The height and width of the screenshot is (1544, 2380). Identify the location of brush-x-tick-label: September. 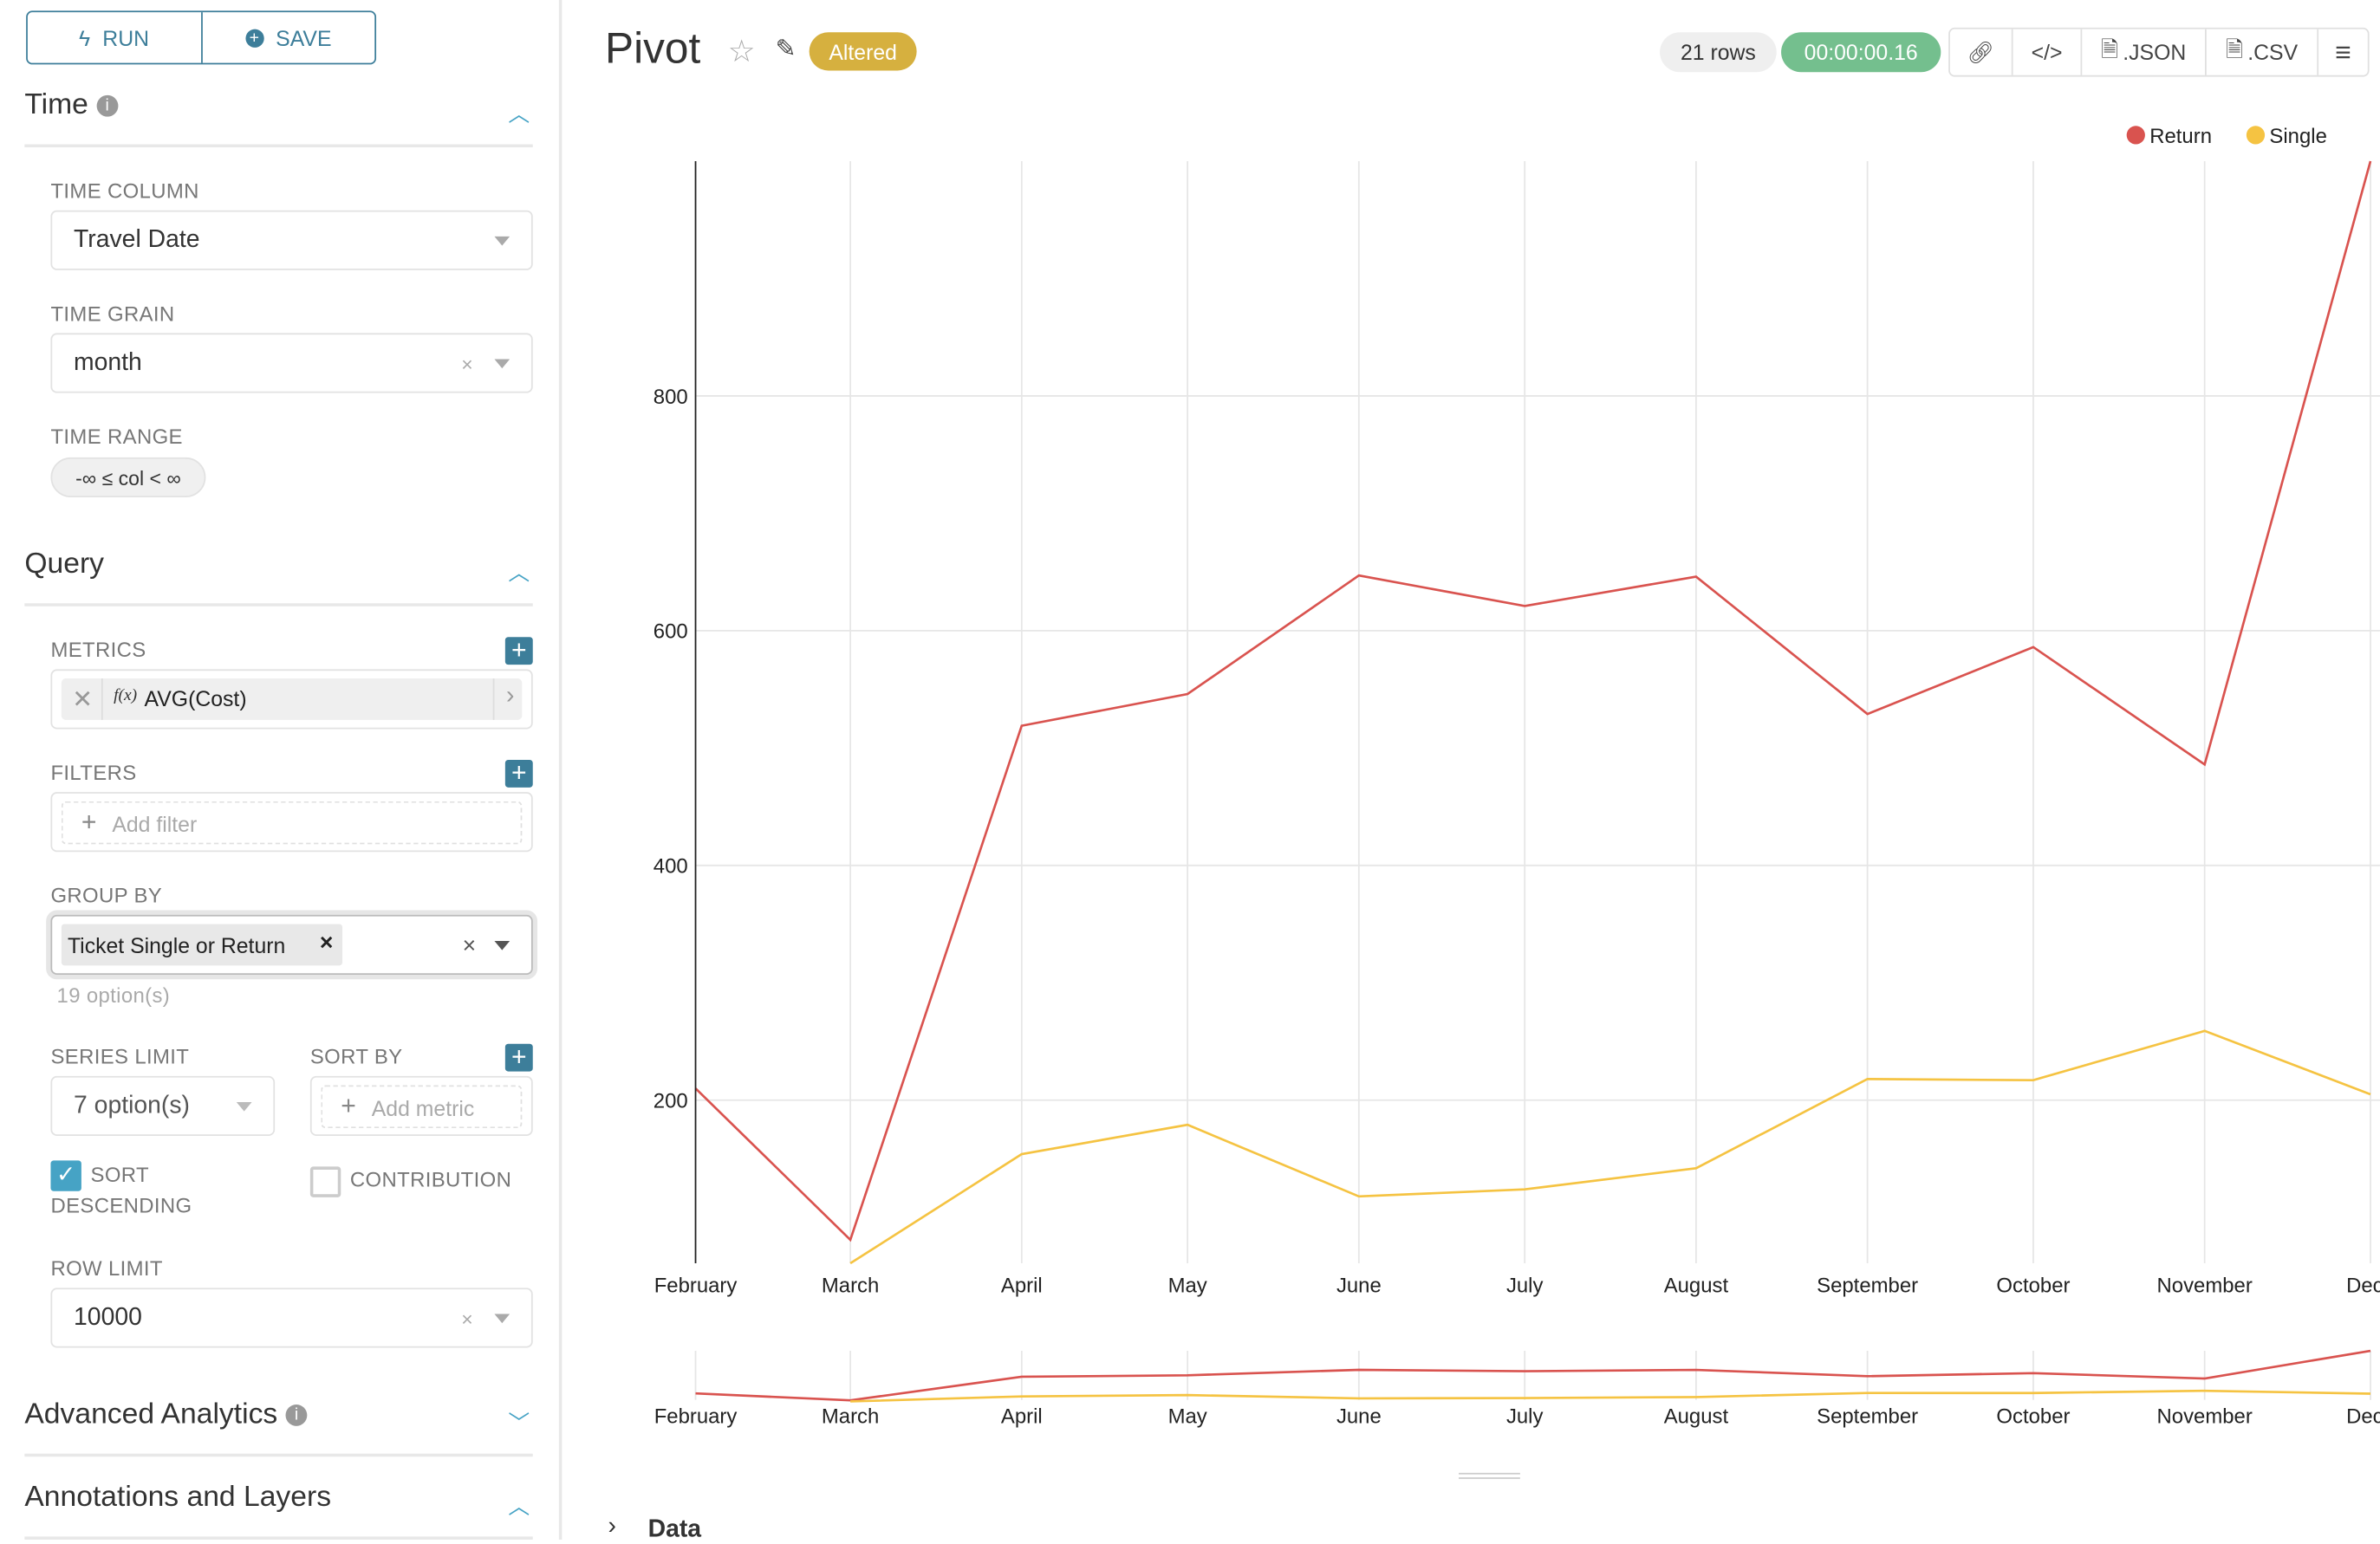
(1867, 1417).